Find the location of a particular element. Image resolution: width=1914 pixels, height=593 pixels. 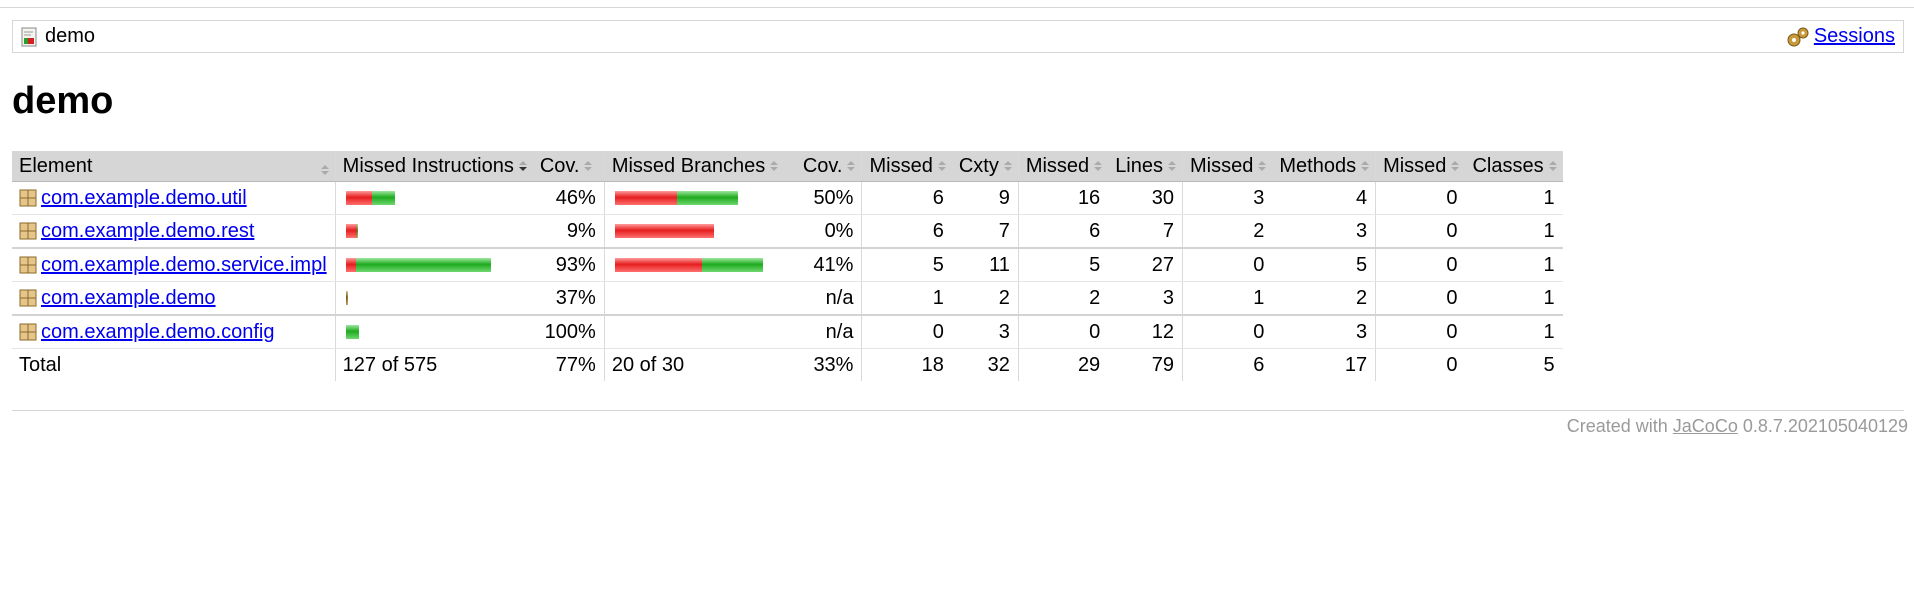

instr-cov: 37% is located at coordinates (568, 298).